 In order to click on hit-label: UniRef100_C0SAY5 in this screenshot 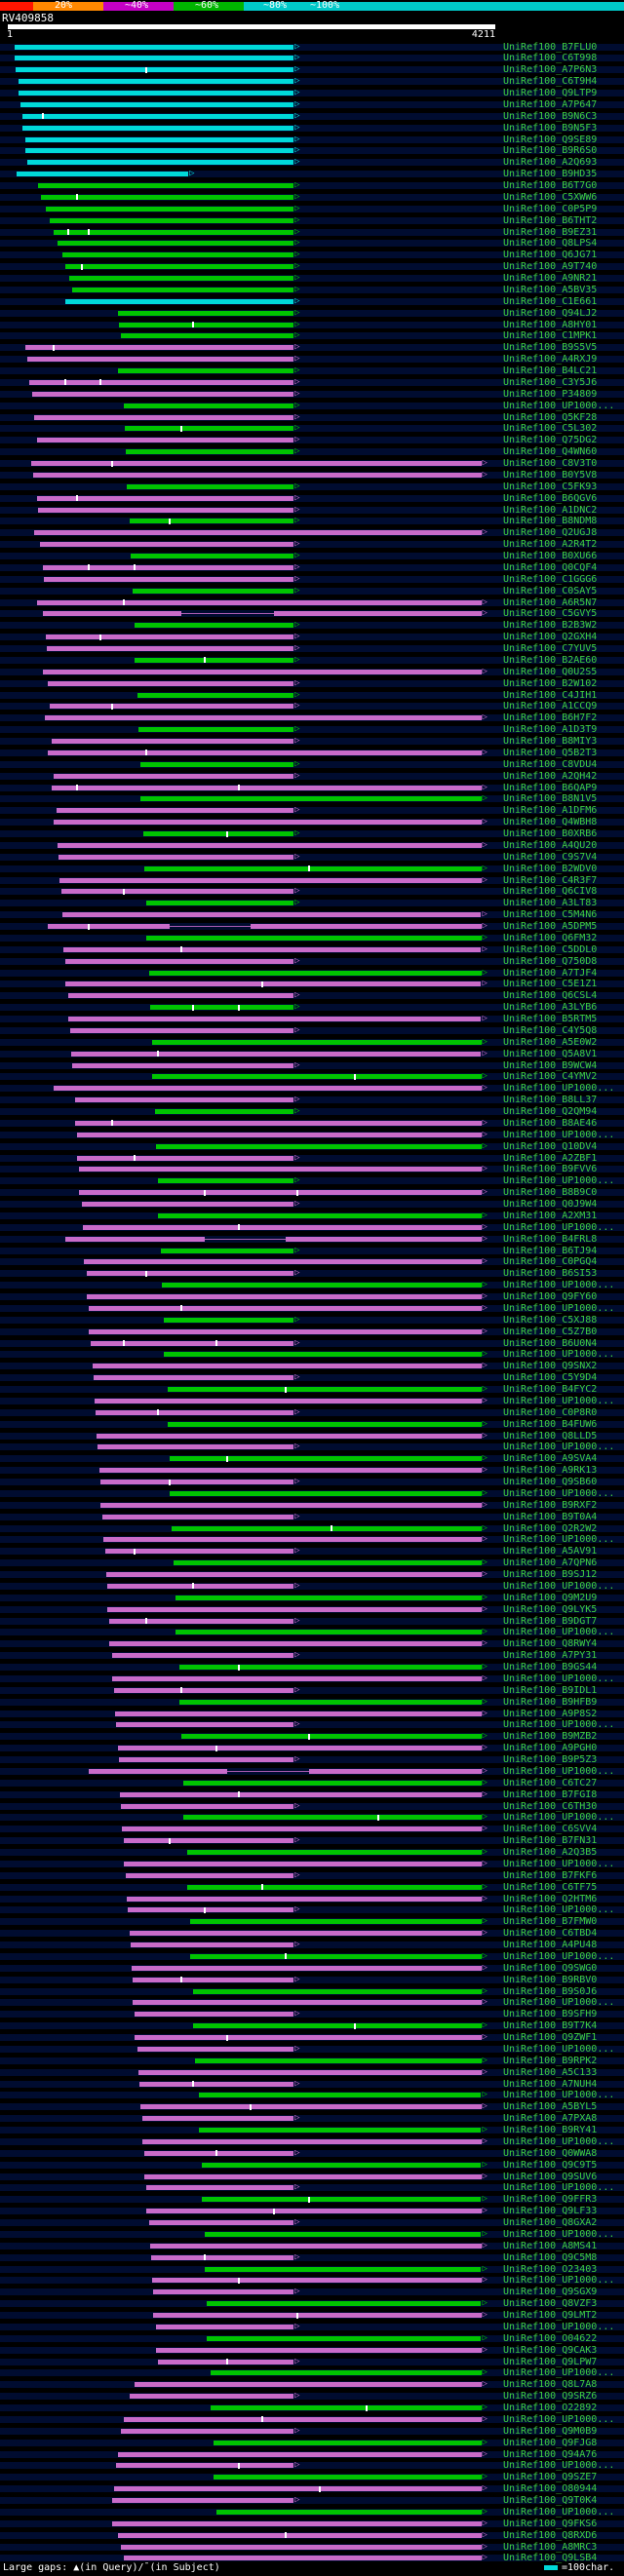, I will do `click(550, 590)`.